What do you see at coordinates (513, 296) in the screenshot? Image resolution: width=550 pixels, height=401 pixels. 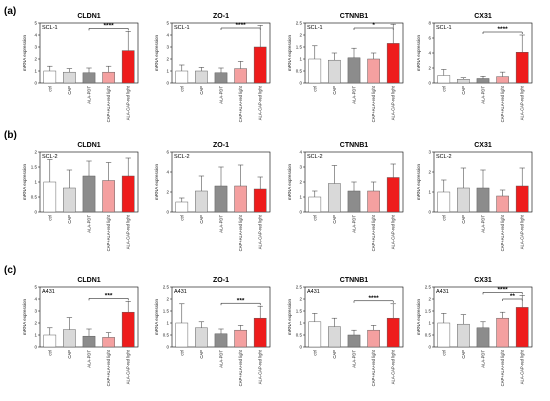 I see `significance-label: **` at bounding box center [513, 296].